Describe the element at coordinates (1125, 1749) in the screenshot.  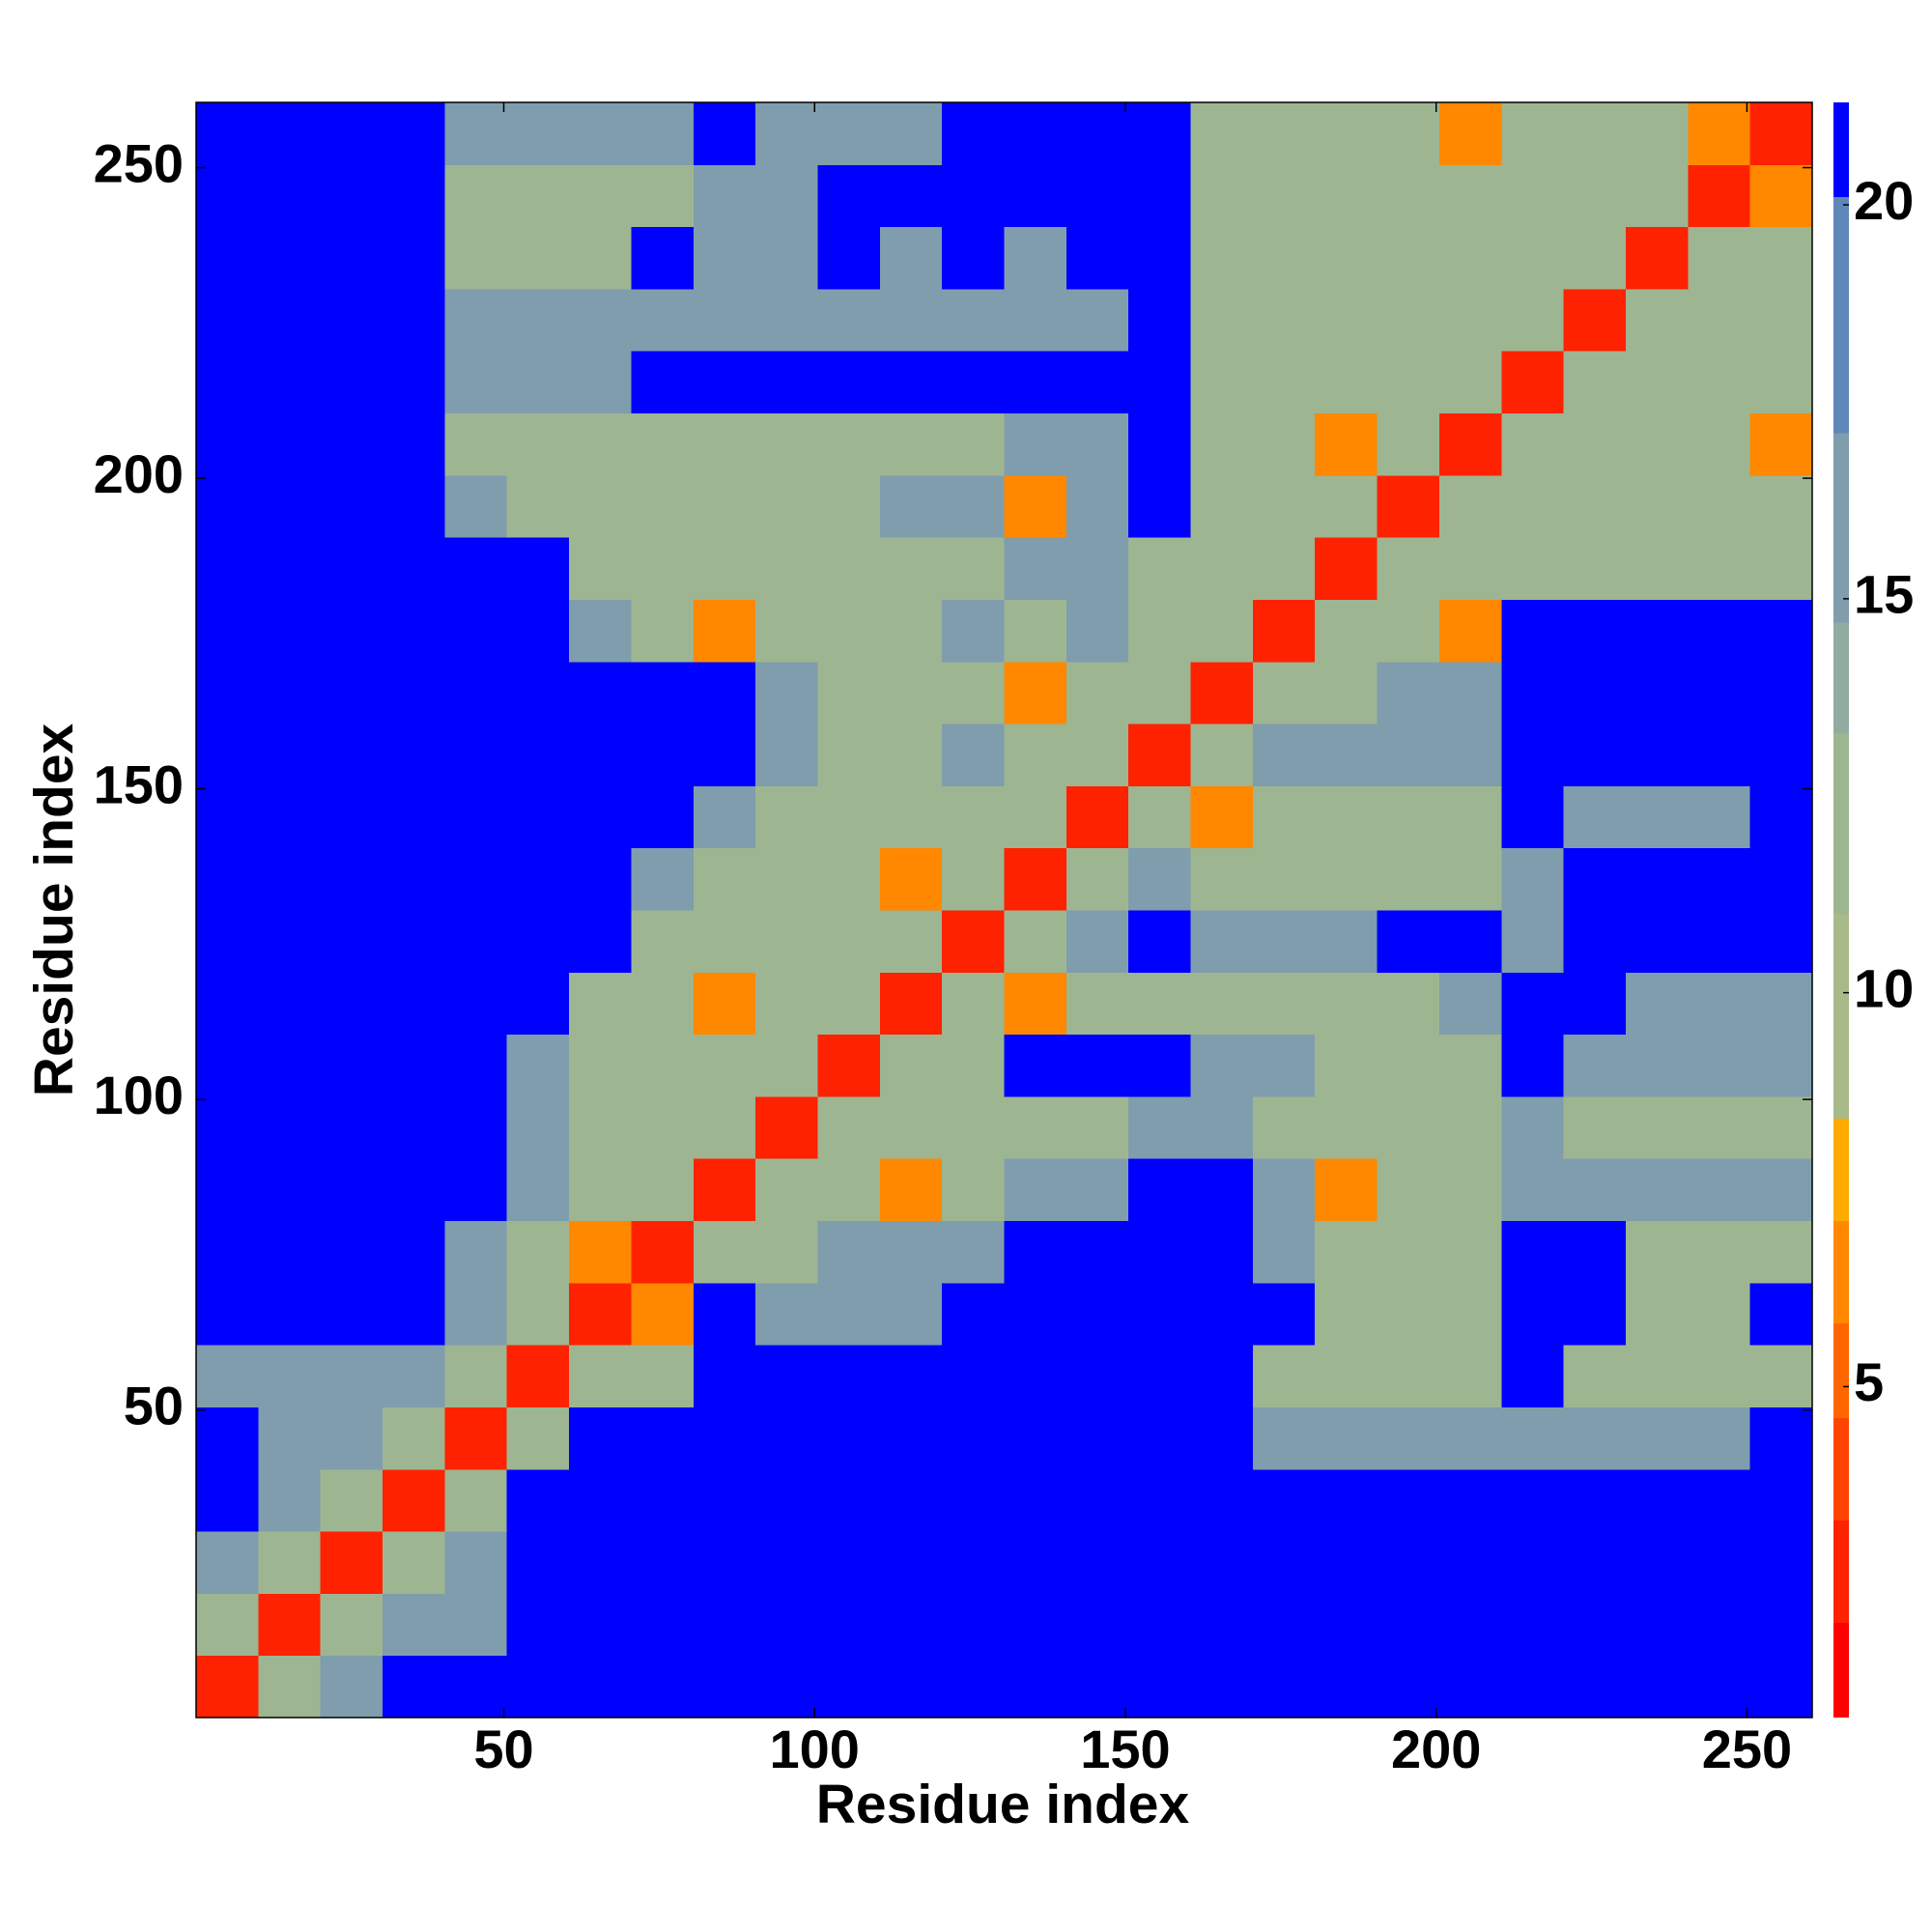
I see `x-tick-label: 150` at that location.